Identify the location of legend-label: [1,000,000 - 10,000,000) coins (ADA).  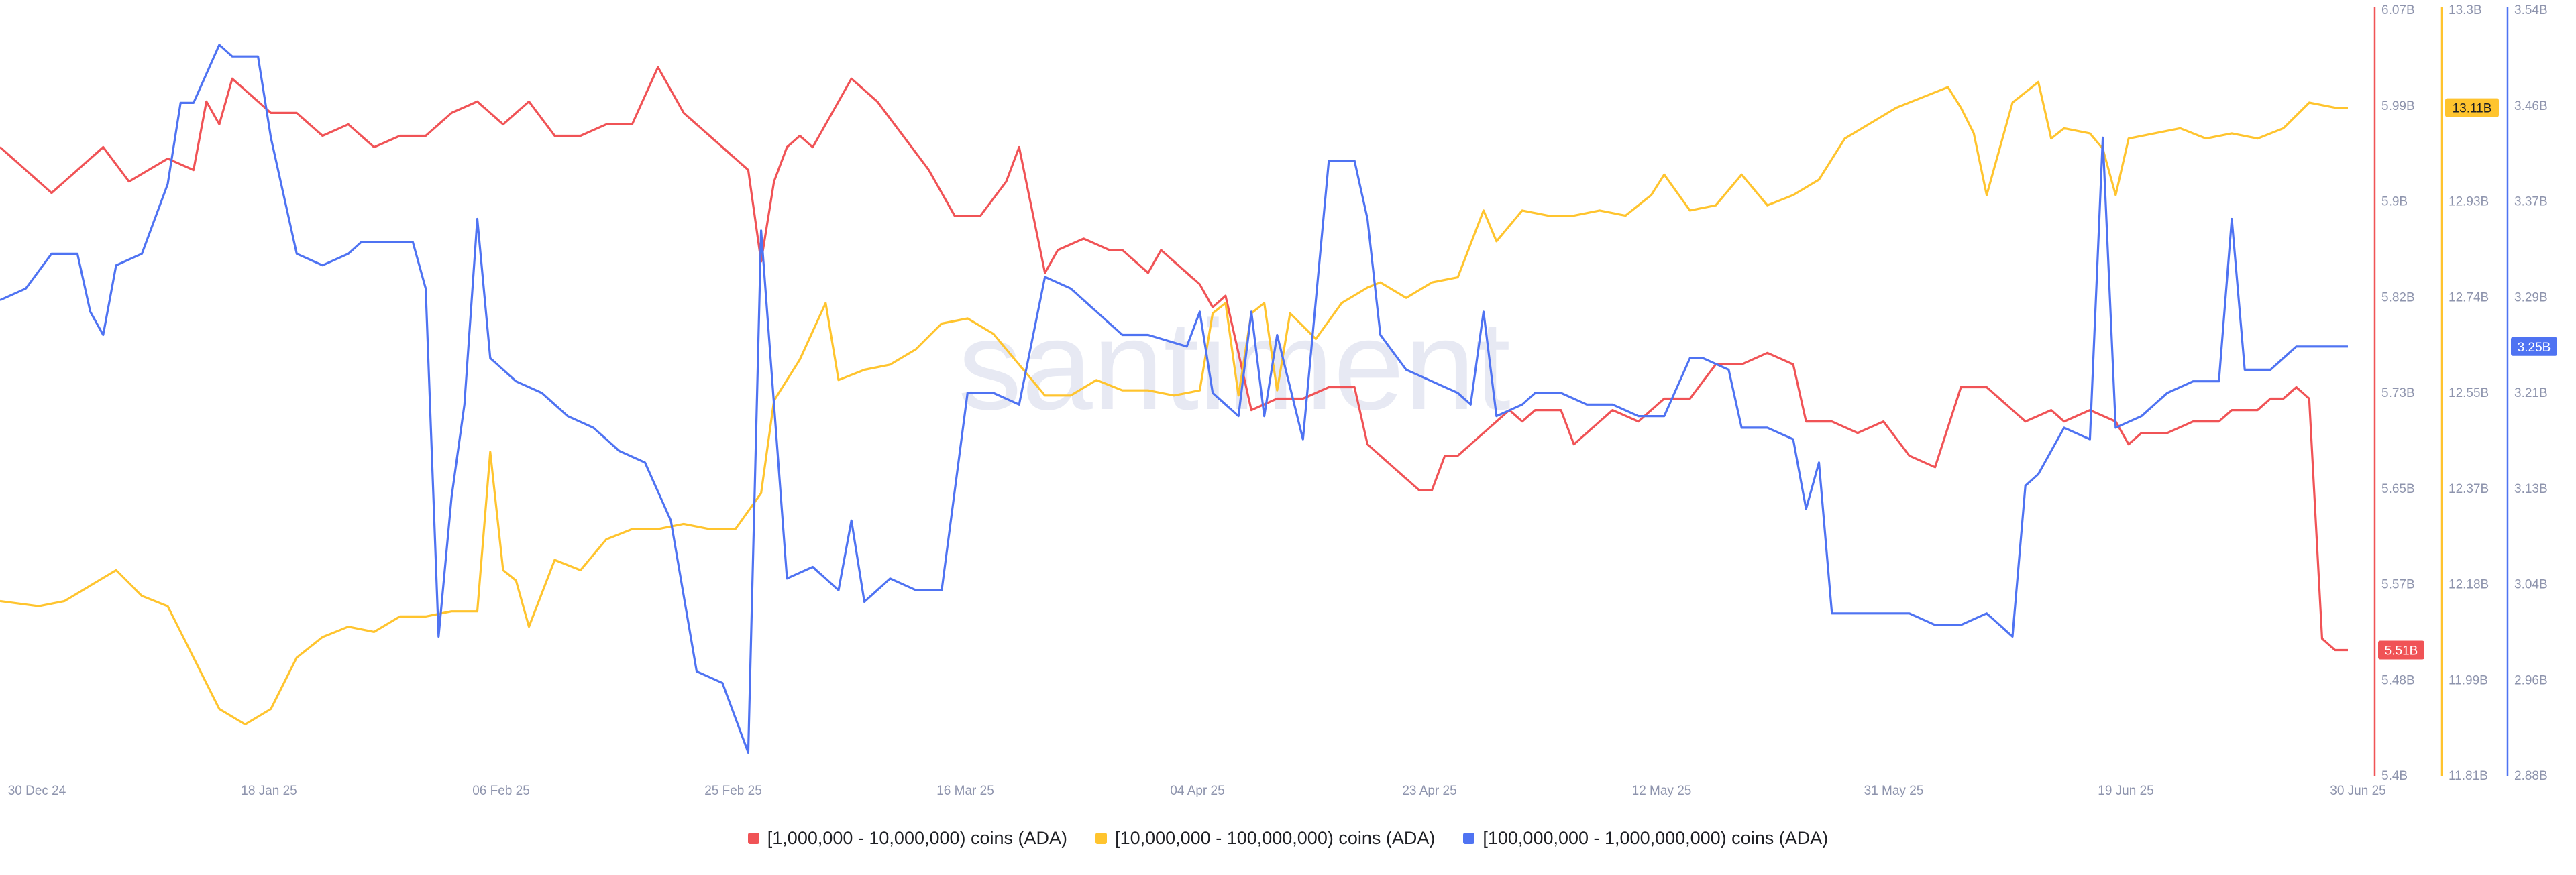
(917, 837).